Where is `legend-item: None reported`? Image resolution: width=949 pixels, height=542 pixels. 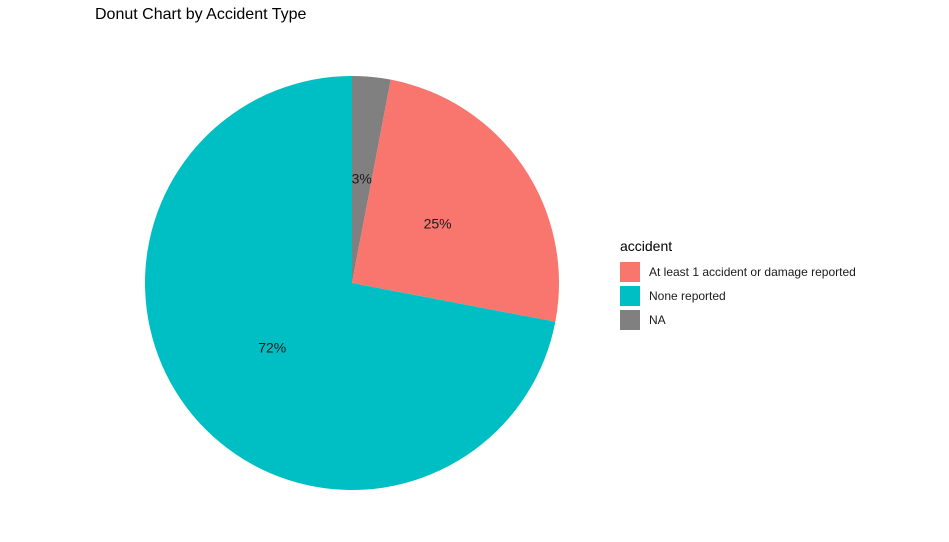
legend-item: None reported is located at coordinates (738, 296).